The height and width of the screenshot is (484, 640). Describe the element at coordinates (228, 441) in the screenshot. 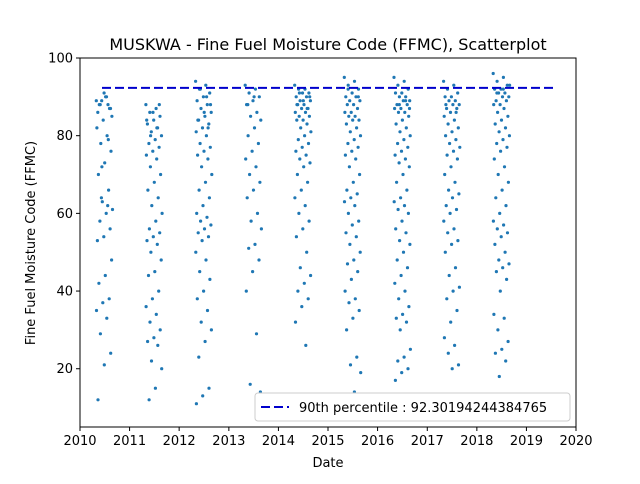

I see `x-tick-label: 2013` at that location.